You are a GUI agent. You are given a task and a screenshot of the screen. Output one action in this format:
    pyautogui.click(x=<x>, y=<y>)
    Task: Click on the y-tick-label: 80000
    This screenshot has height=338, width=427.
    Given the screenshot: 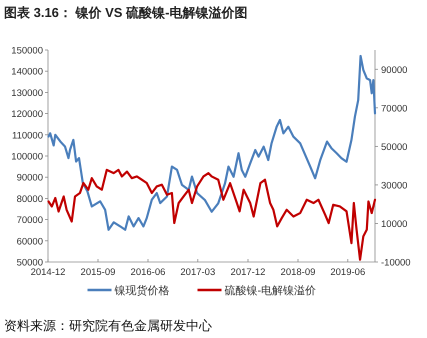 What is the action you would take?
    pyautogui.click(x=29, y=199)
    